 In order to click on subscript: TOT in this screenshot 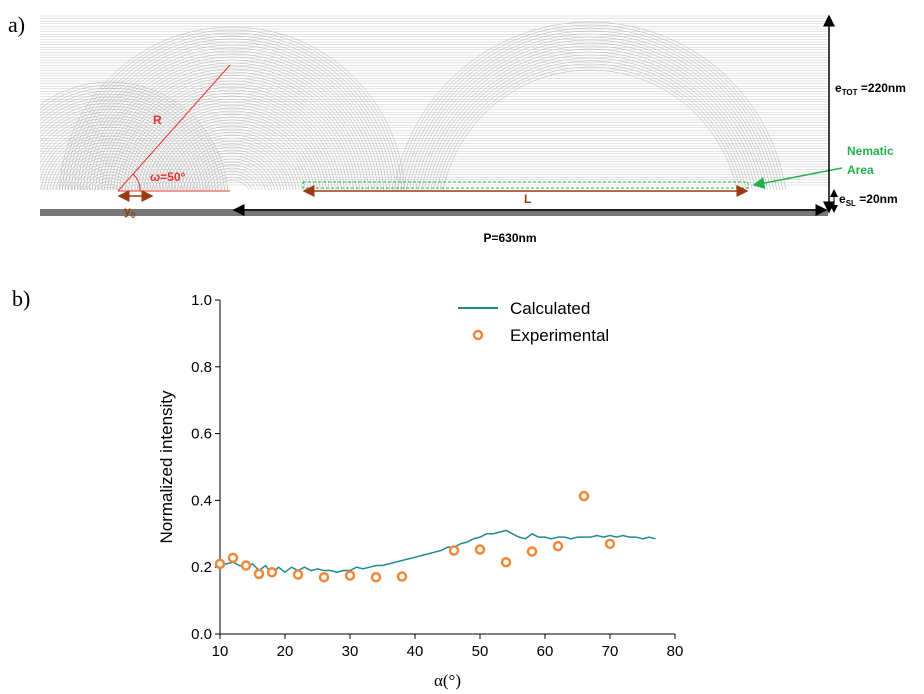, I will do `click(850, 92)`.